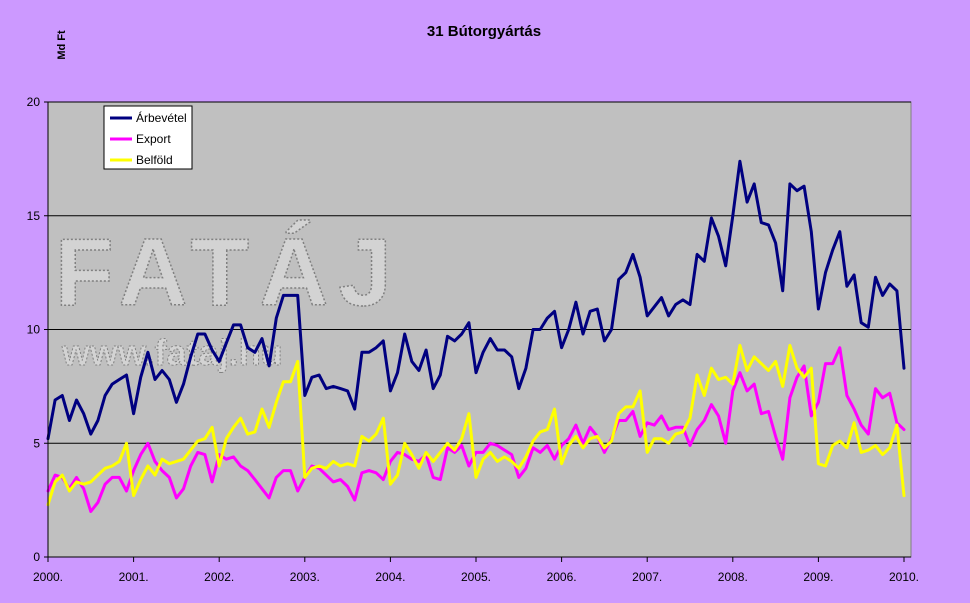  Describe the element at coordinates (48, 577) in the screenshot. I see `x-tick-label: 2000.` at that location.